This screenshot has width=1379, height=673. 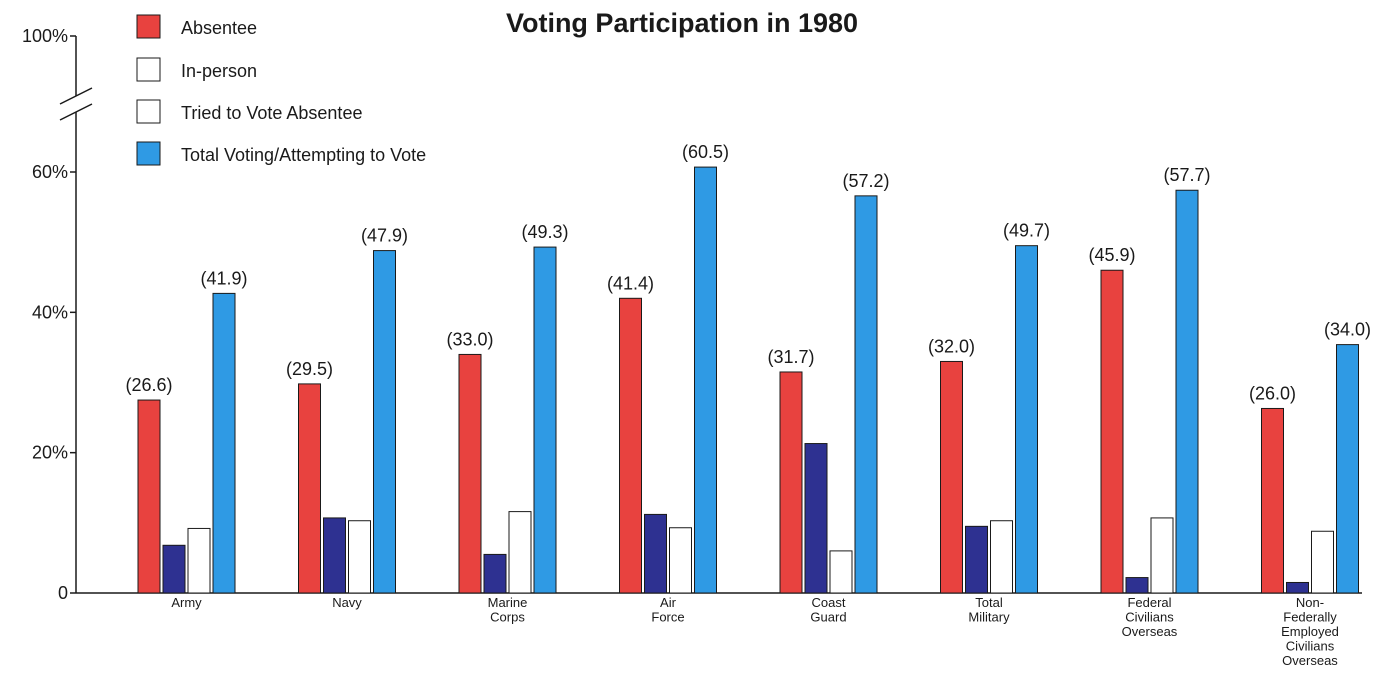 I want to click on x-category-label: Army, so click(x=186, y=602).